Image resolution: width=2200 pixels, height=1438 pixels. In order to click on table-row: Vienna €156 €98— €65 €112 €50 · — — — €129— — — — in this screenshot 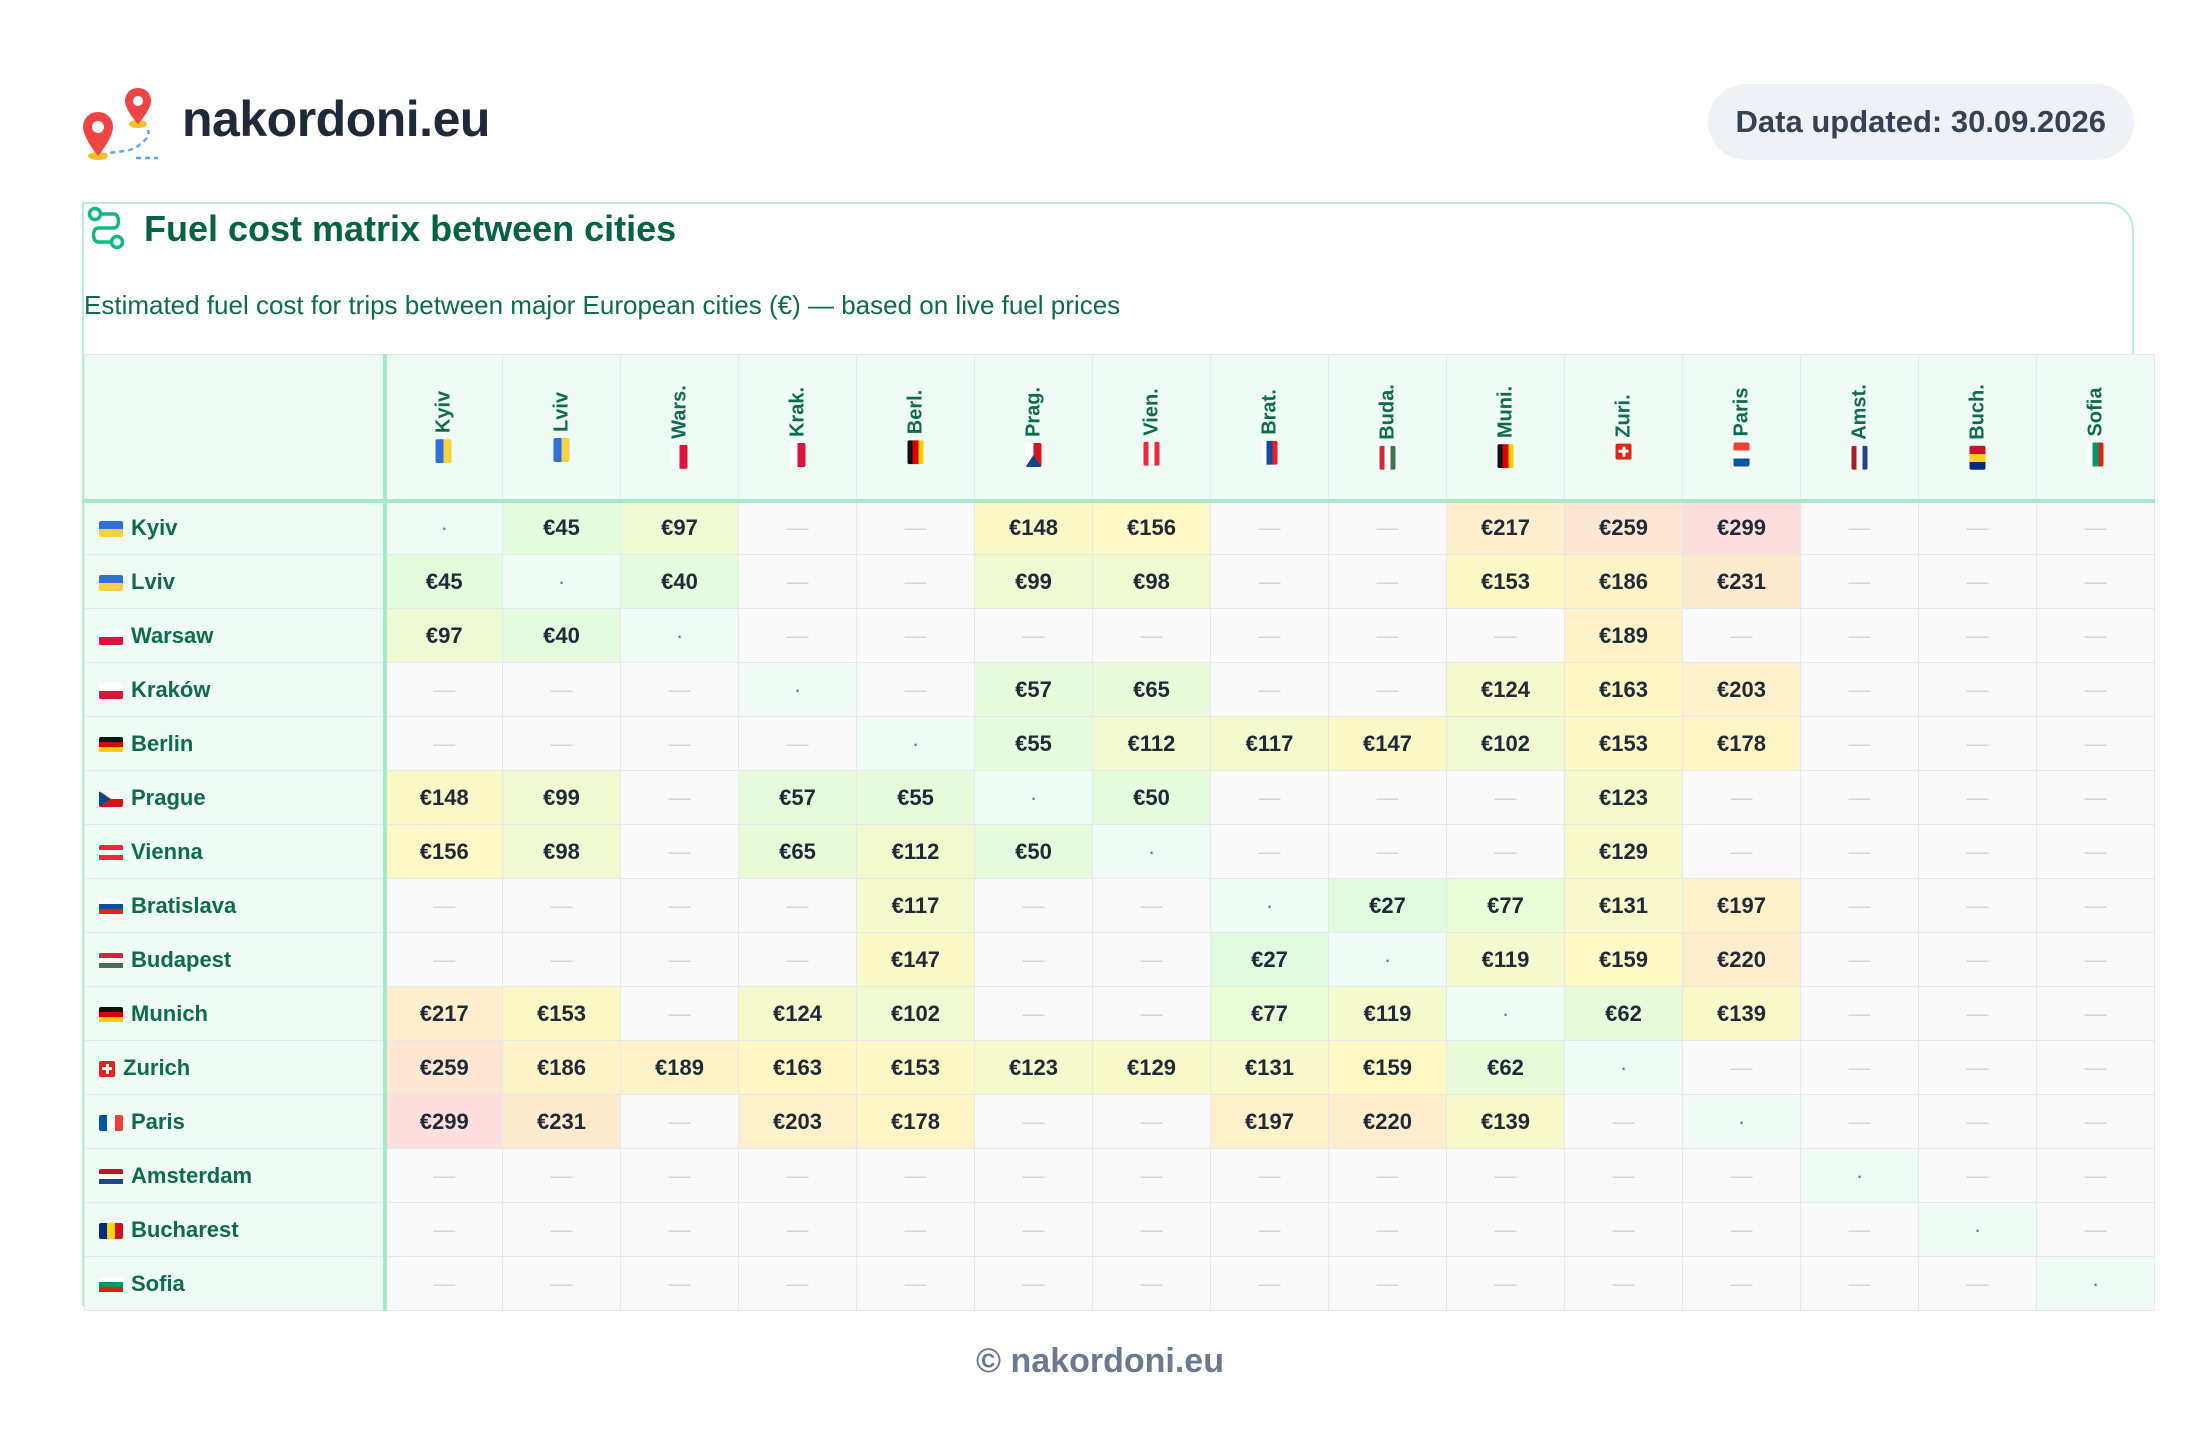, I will do `click(1119, 851)`.